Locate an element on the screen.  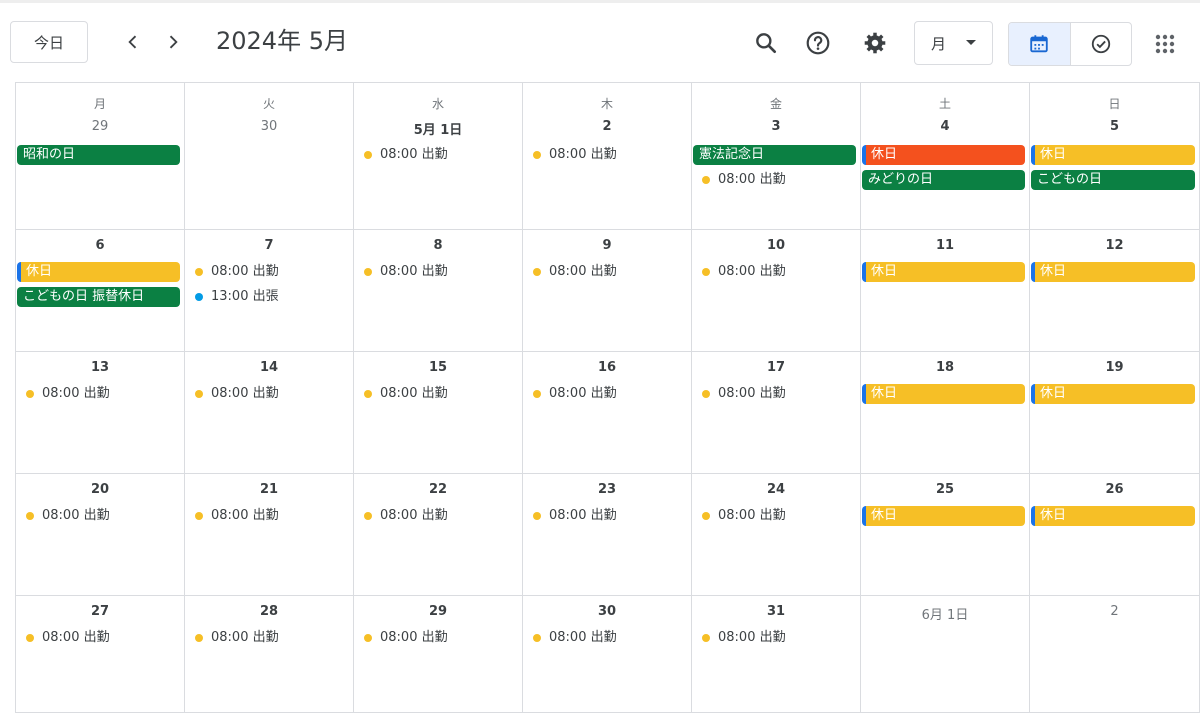
date-number: 16 is located at coordinates (607, 367).